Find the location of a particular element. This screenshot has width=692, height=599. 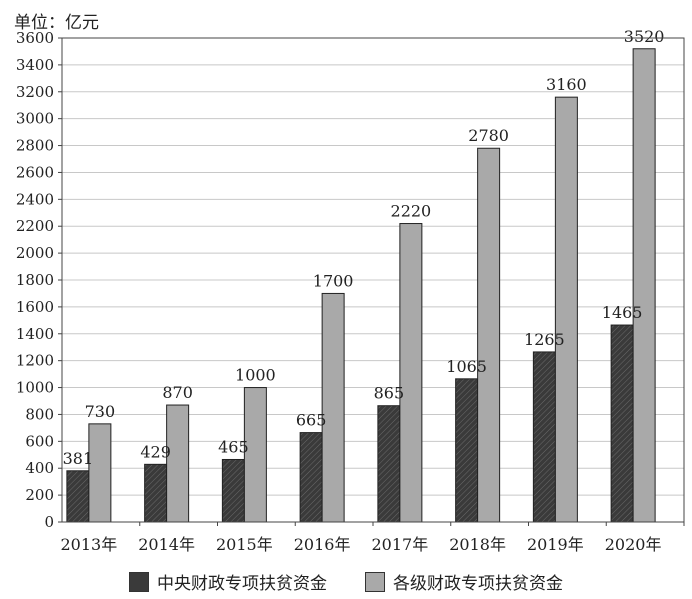

y-tick-label: 400 is located at coordinates (39, 468).